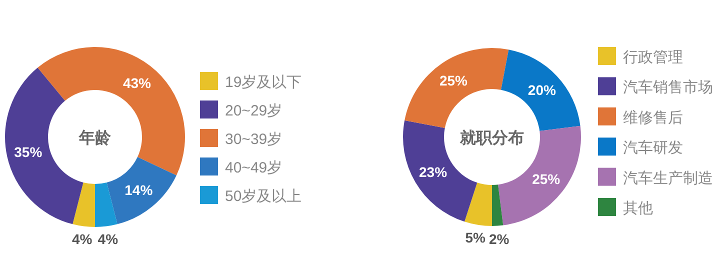 The image size is (721, 270). What do you see at coordinates (28, 152) in the screenshot?
I see `data-label: 35%` at bounding box center [28, 152].